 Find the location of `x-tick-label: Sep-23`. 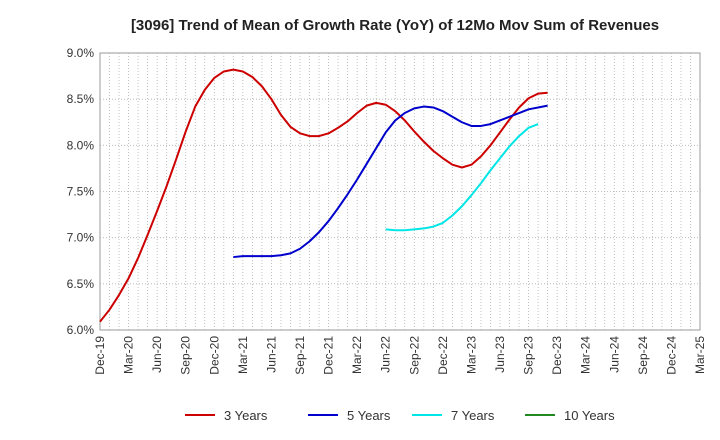

x-tick-label: Sep-23 is located at coordinates (529, 355).